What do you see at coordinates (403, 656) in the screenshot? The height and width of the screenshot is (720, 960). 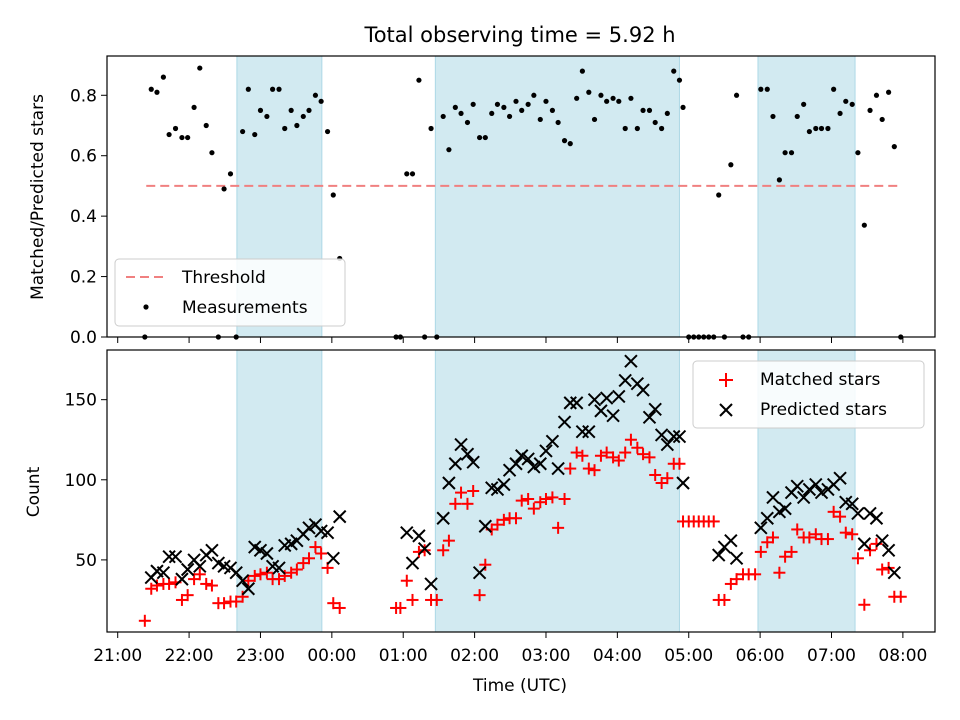 I see `x-tick-label: 01:00` at bounding box center [403, 656].